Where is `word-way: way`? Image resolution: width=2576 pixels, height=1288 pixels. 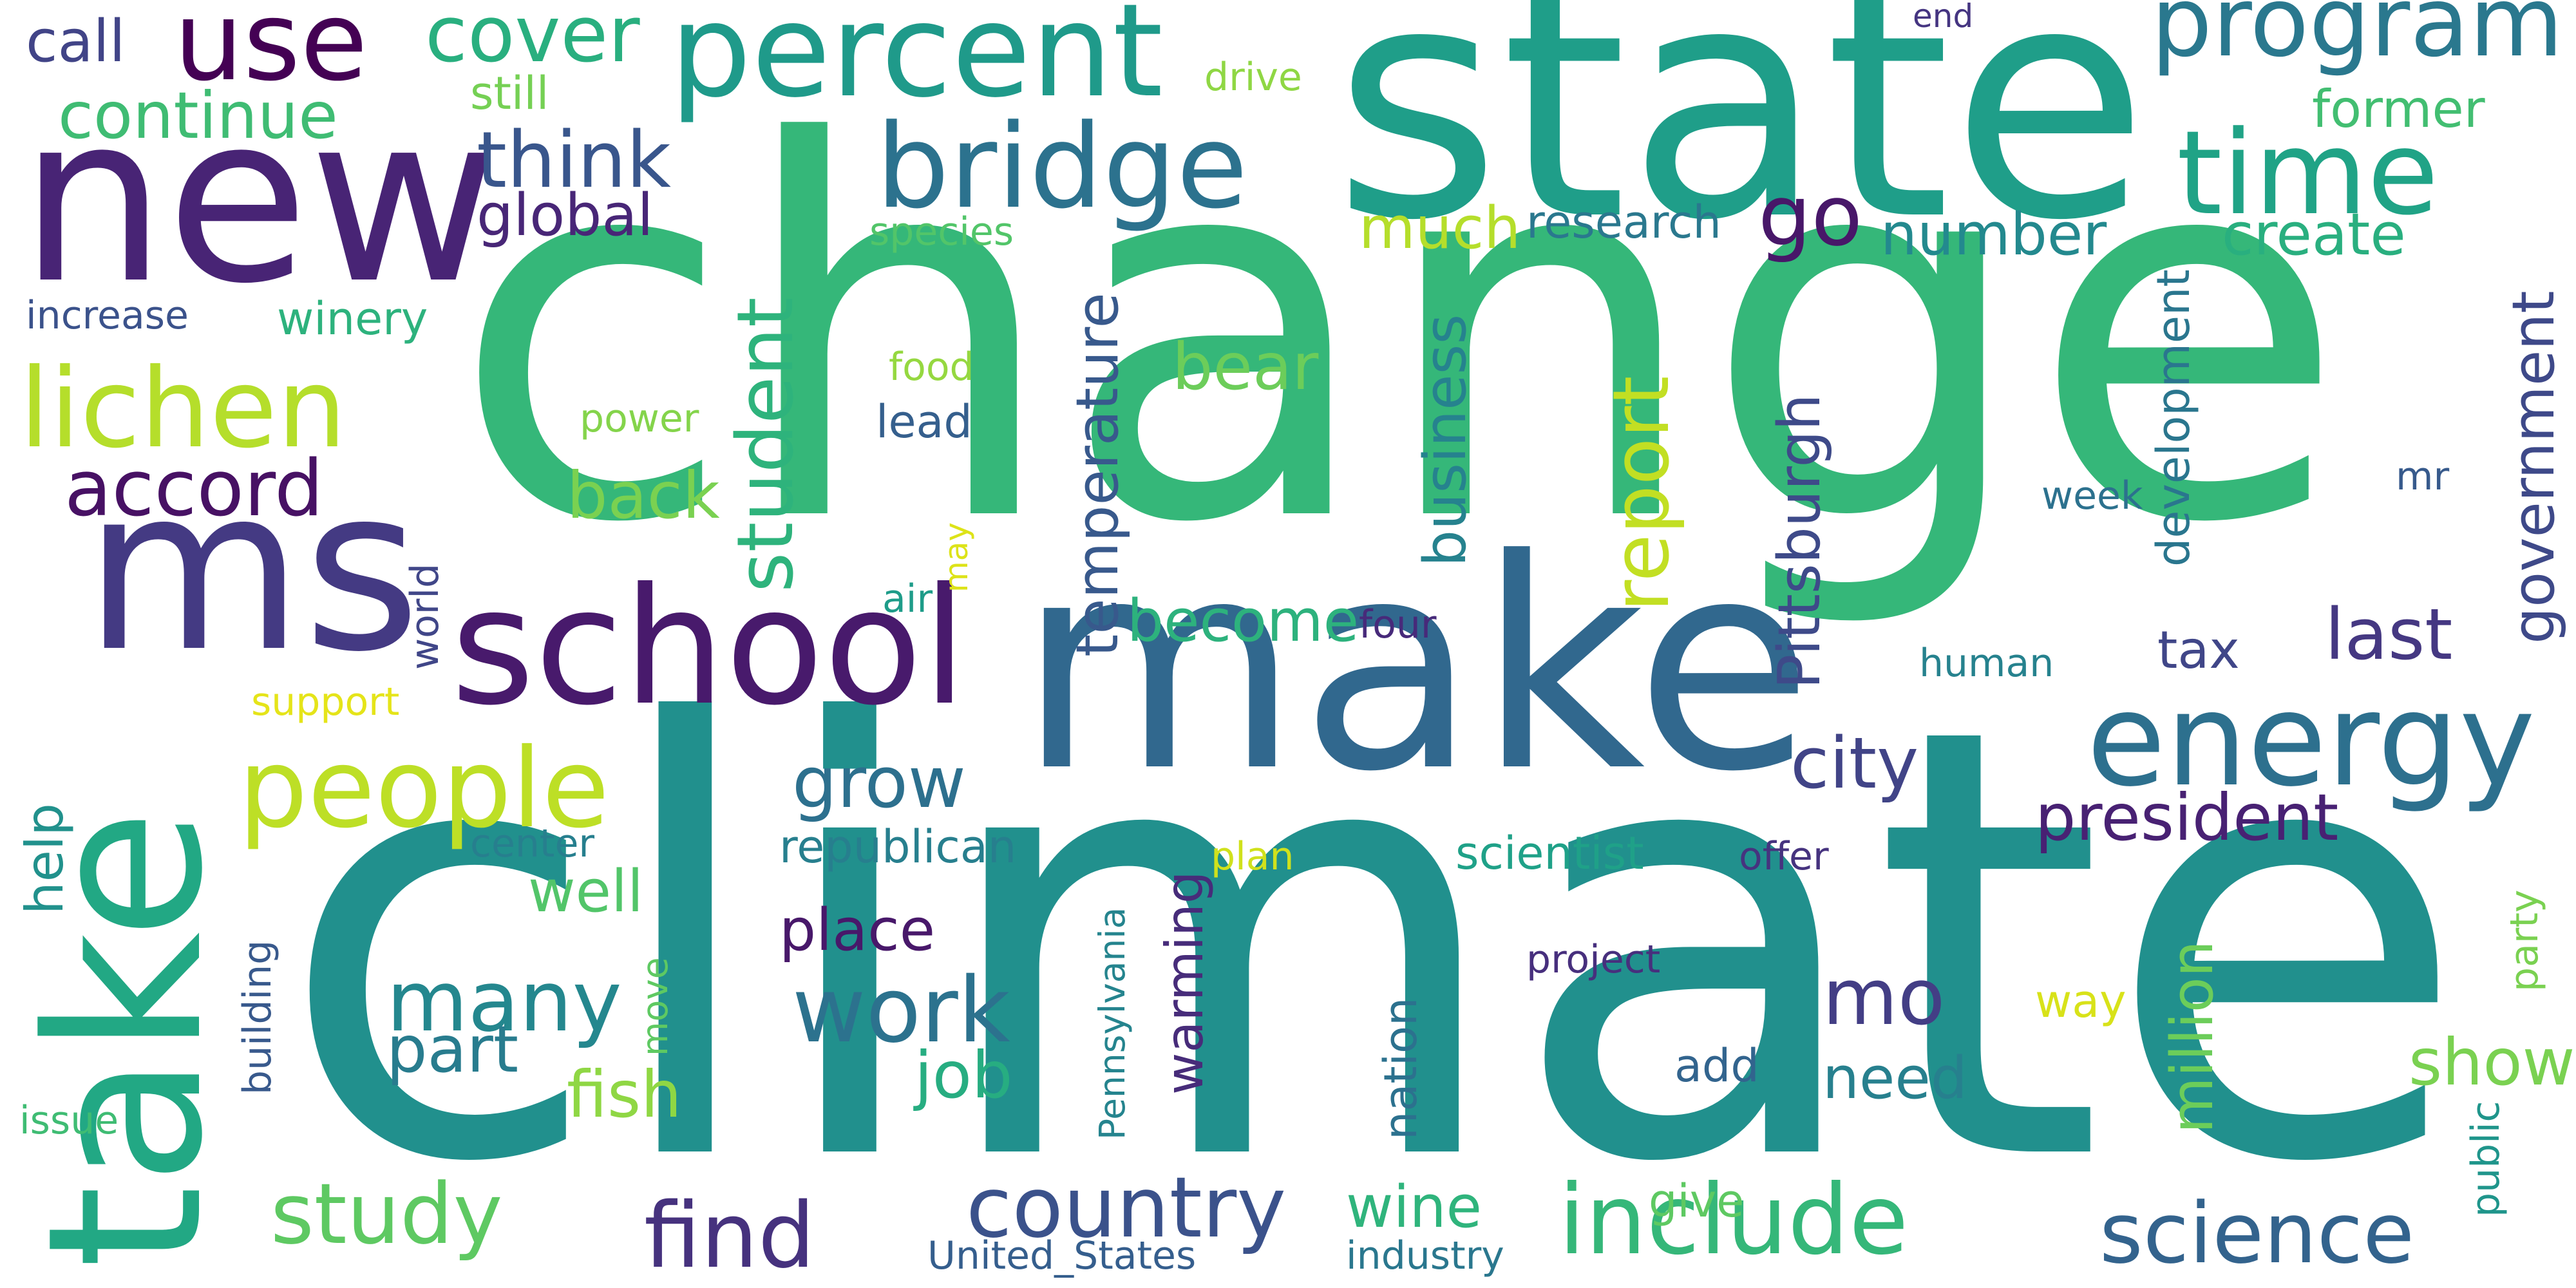
word-way: way is located at coordinates (2080, 1002).